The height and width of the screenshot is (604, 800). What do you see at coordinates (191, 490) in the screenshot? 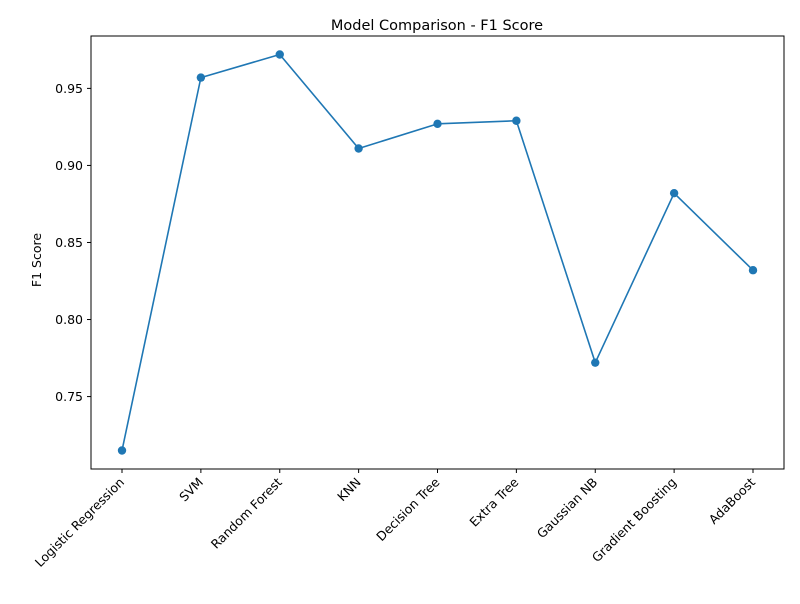
I see `x-tick-label: SVM` at bounding box center [191, 490].